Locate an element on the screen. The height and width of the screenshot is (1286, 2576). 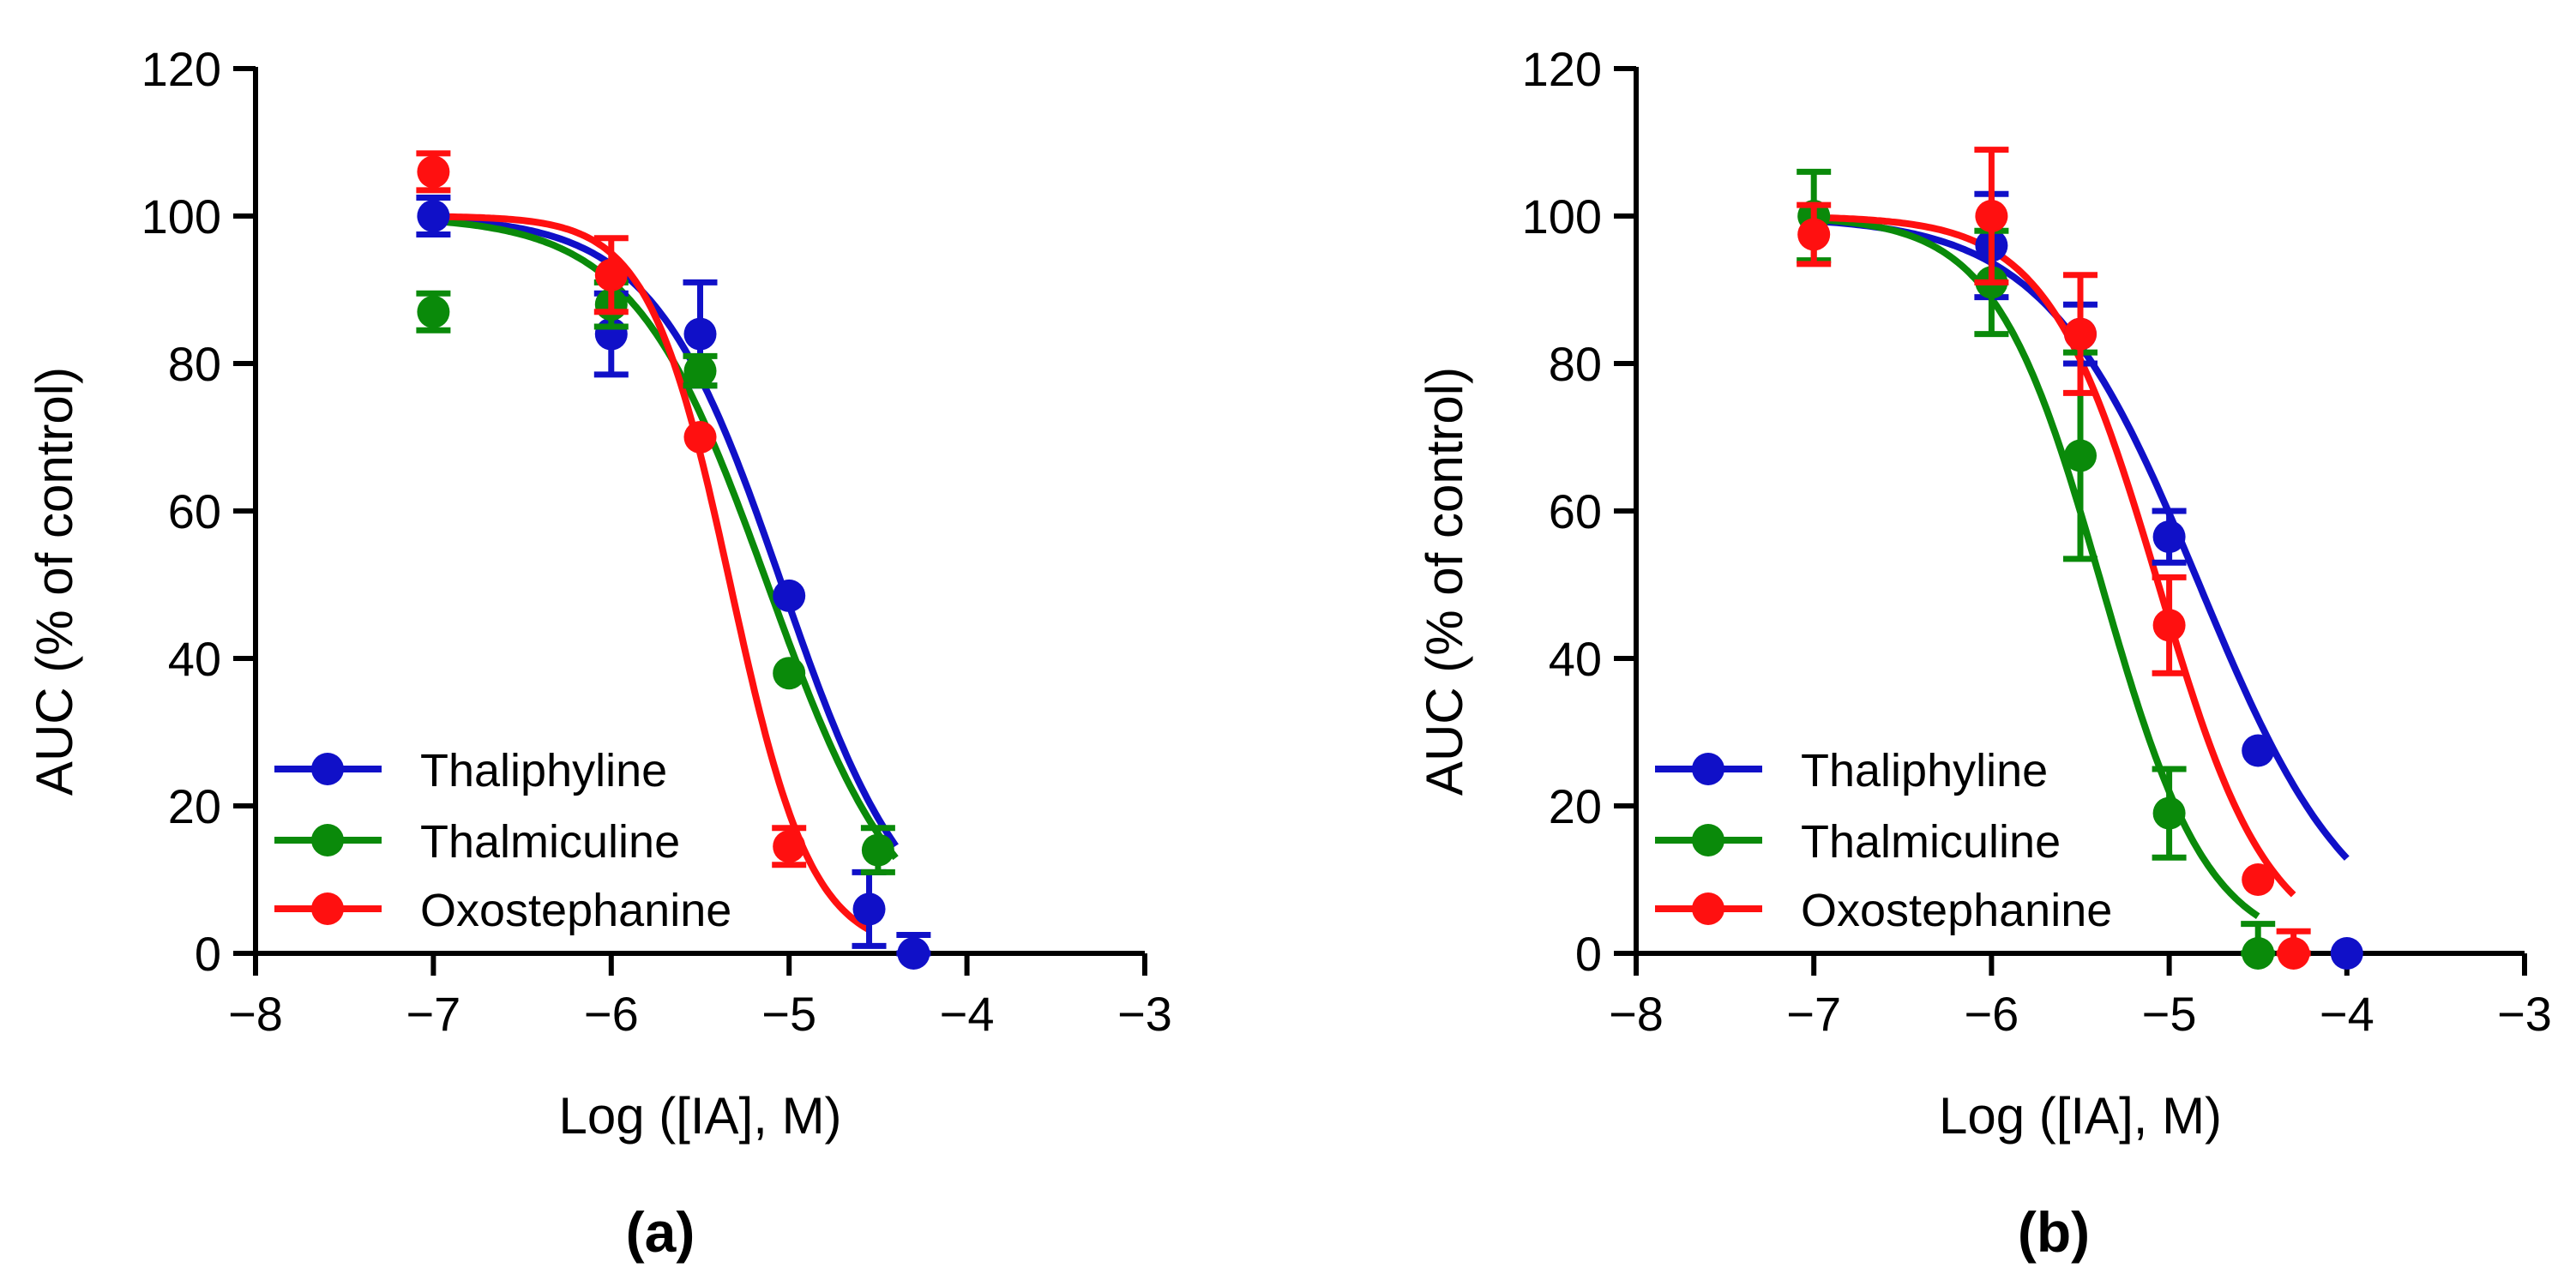
fit-curve-oxostephanine is located at coordinates (2054, 555).